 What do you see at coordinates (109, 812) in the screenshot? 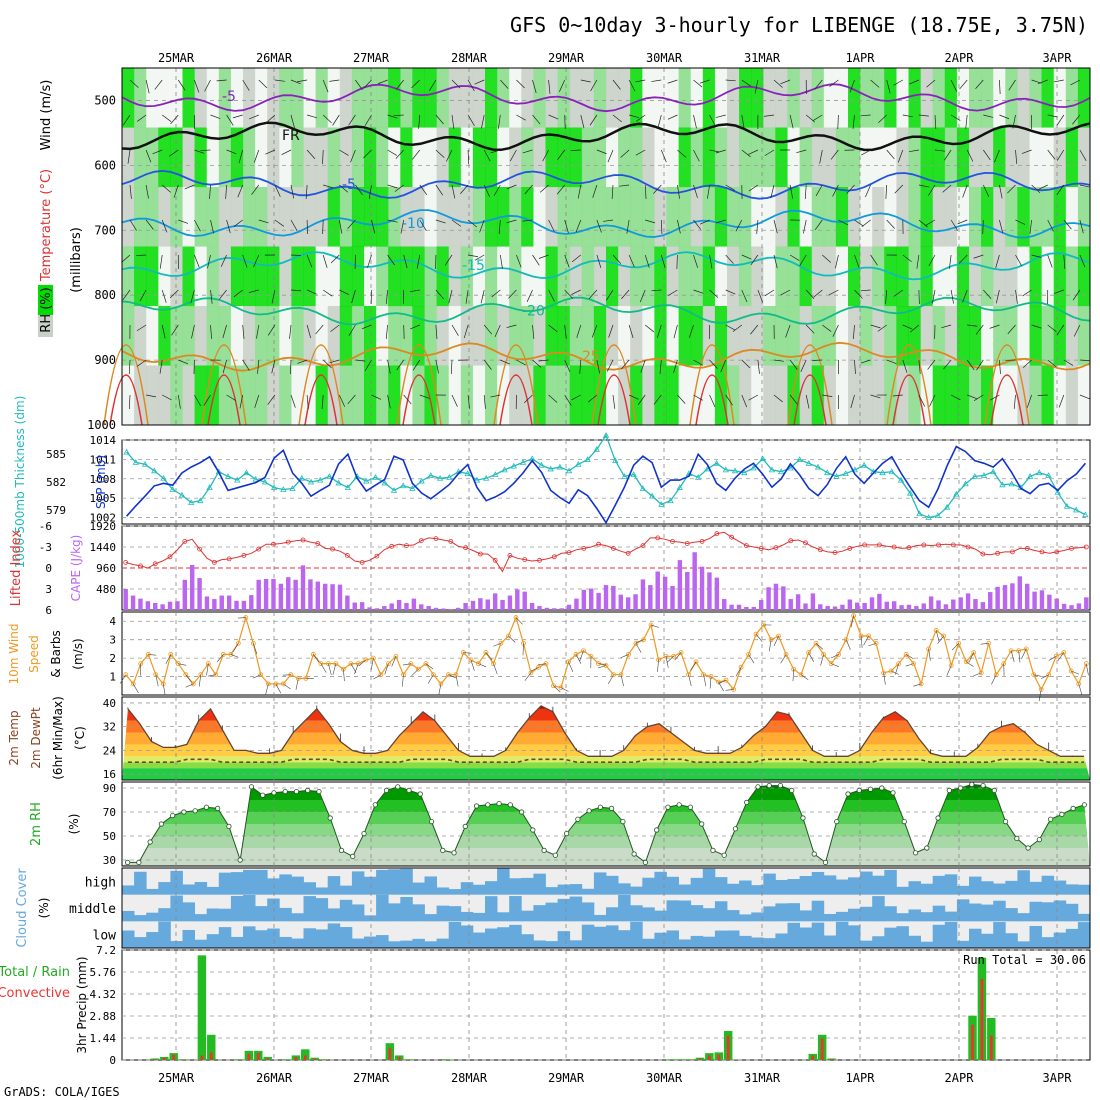
I see `rh-tick: 70` at bounding box center [109, 812].